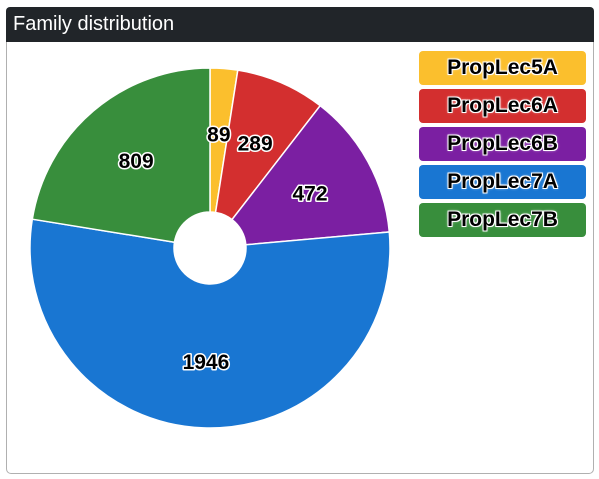 This screenshot has width=599, height=479. I want to click on legend-label: PropLec6B, so click(502, 143).